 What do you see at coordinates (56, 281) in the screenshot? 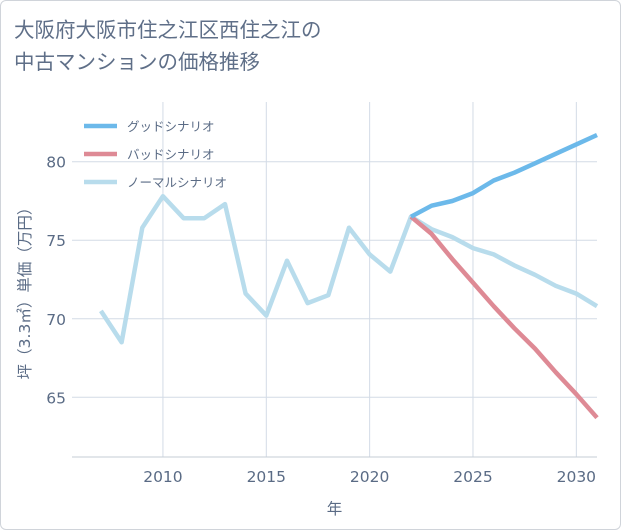
I see `y-axis-ticks: 65 70 75 80` at bounding box center [56, 281].